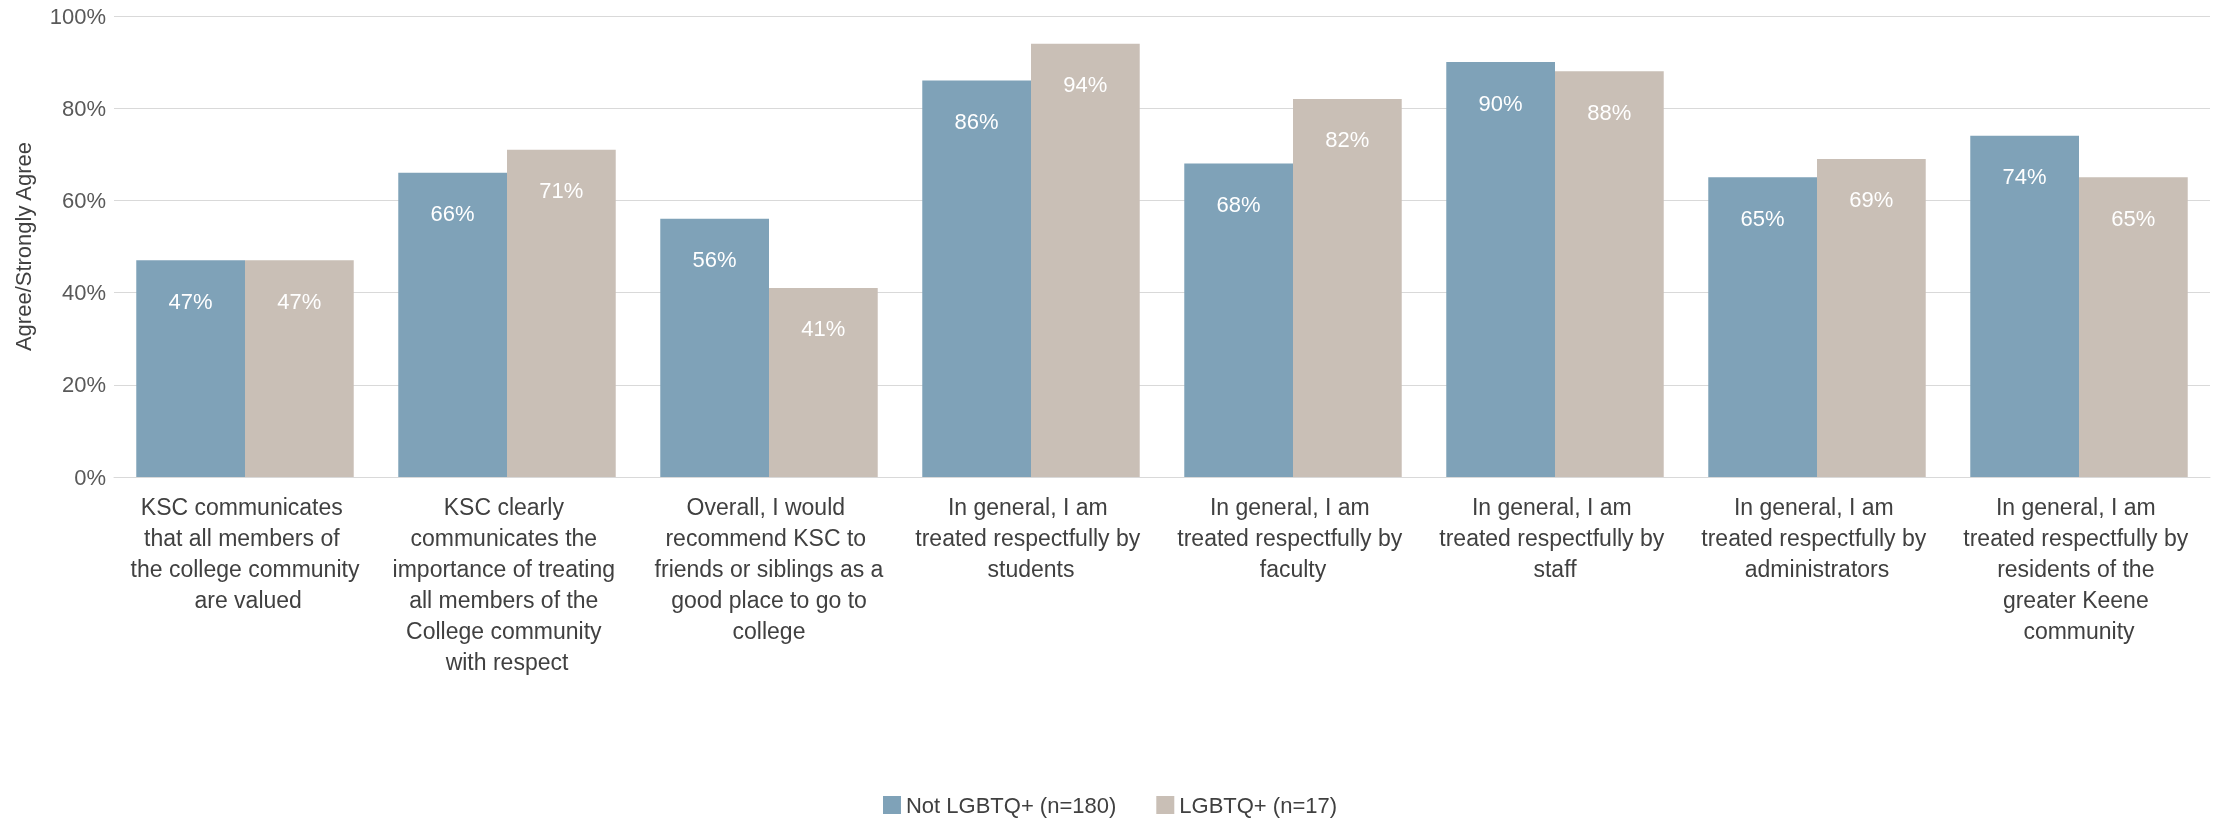 The width and height of the screenshot is (2220, 829). I want to click on data-label: 82%, so click(1347, 140).